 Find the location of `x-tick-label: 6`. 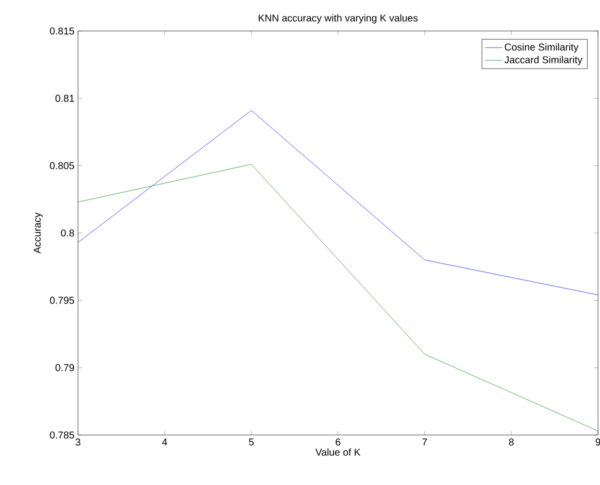

x-tick-label: 6 is located at coordinates (338, 442).